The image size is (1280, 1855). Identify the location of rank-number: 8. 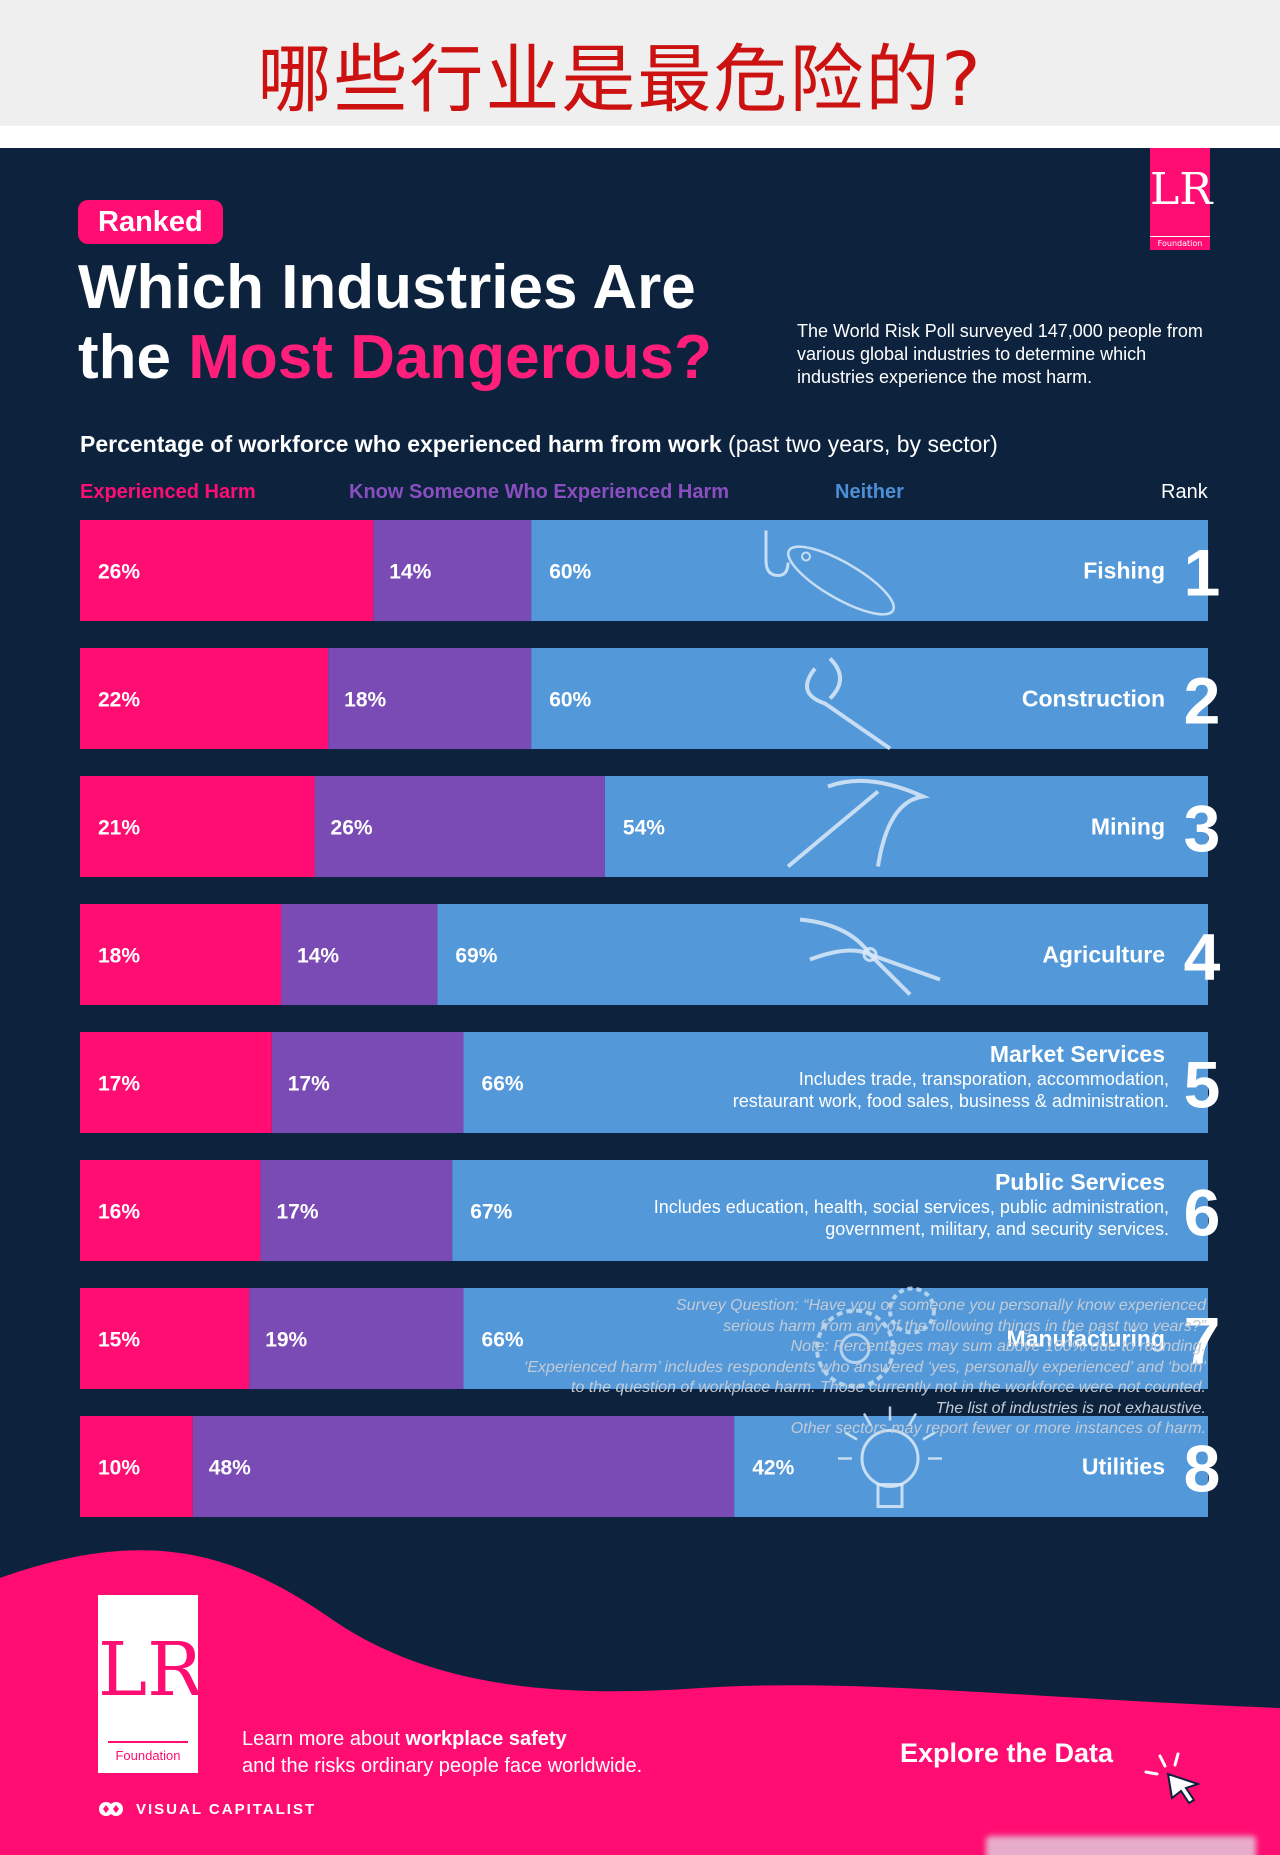
(1202, 1469).